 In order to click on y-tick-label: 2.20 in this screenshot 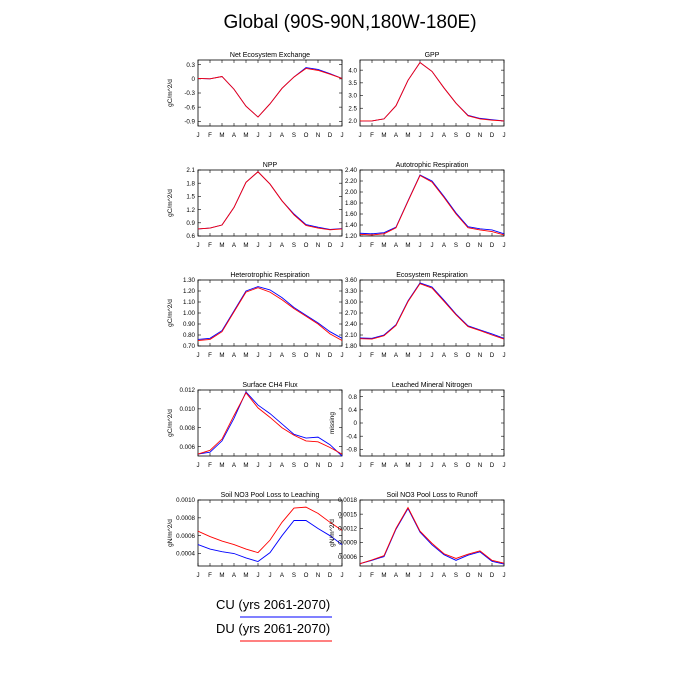, I will do `click(351, 181)`.